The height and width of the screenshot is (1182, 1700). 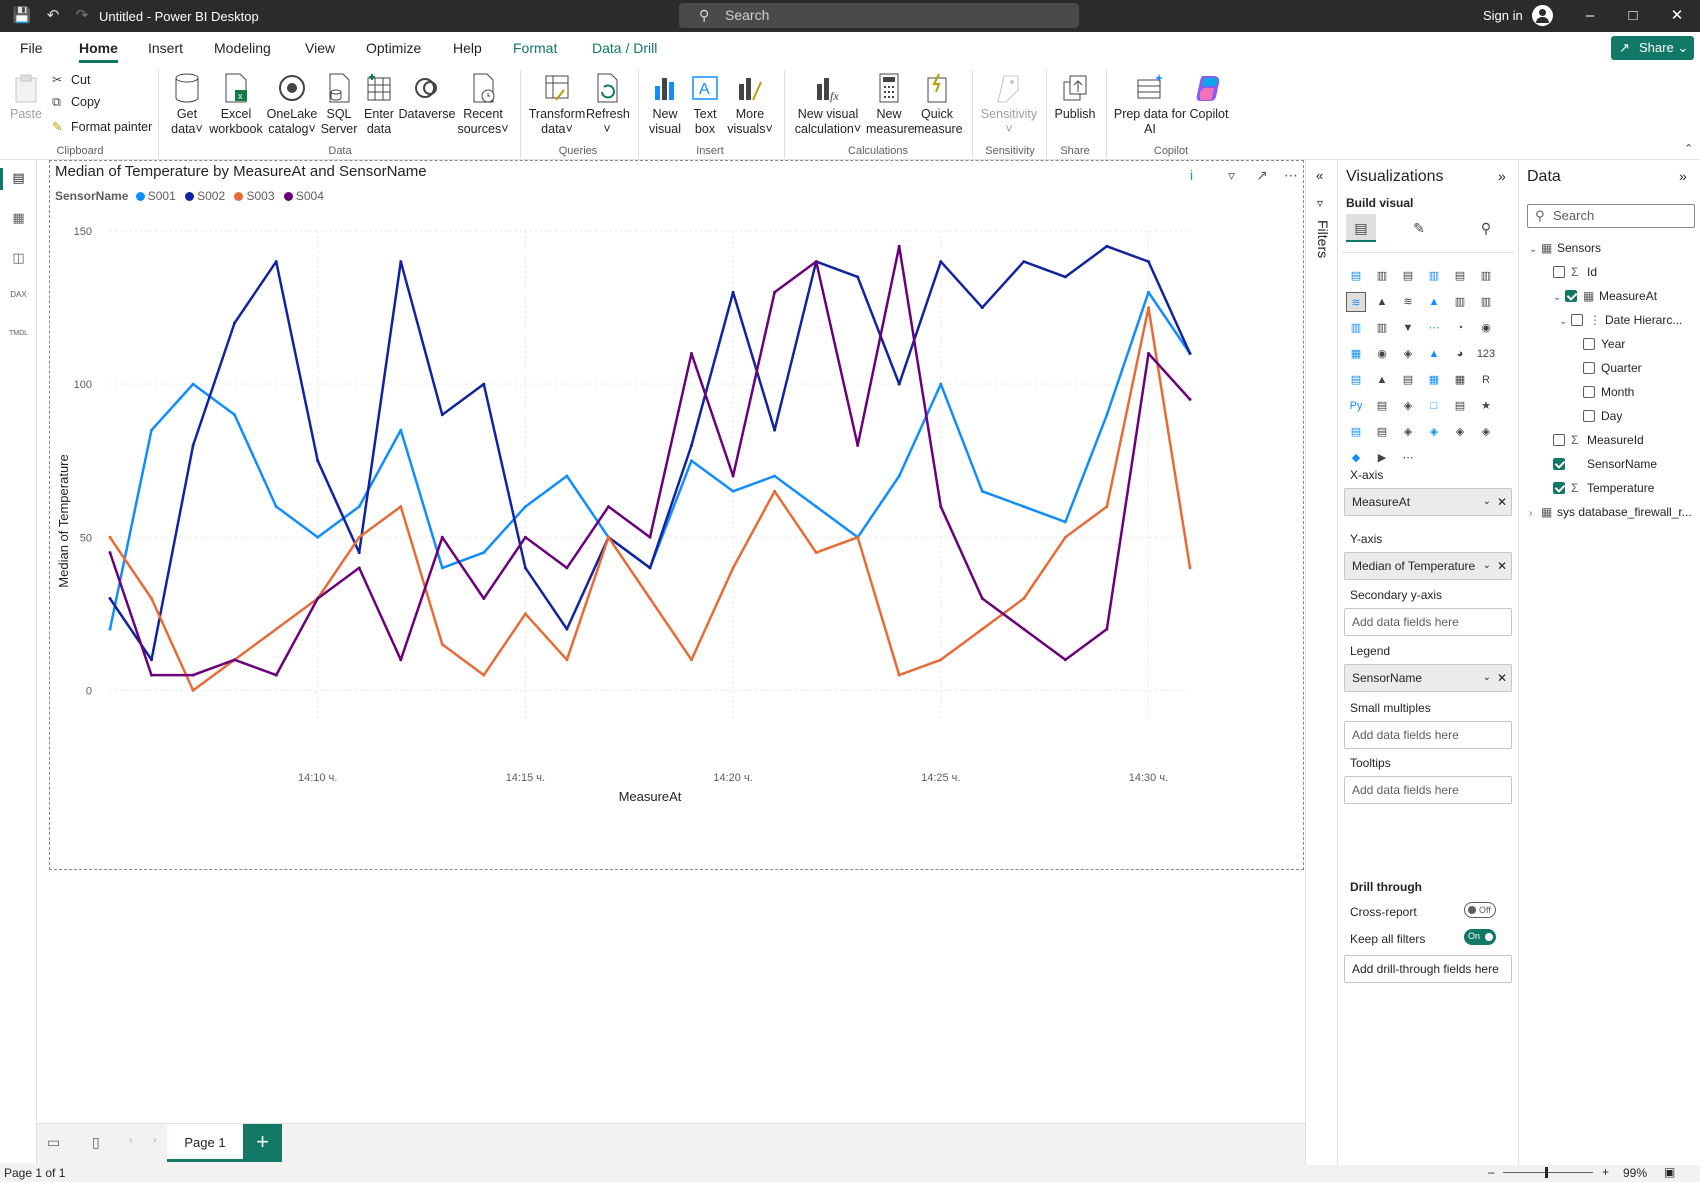 I want to click on quick-measure-button: Quick measure, so click(x=938, y=104).